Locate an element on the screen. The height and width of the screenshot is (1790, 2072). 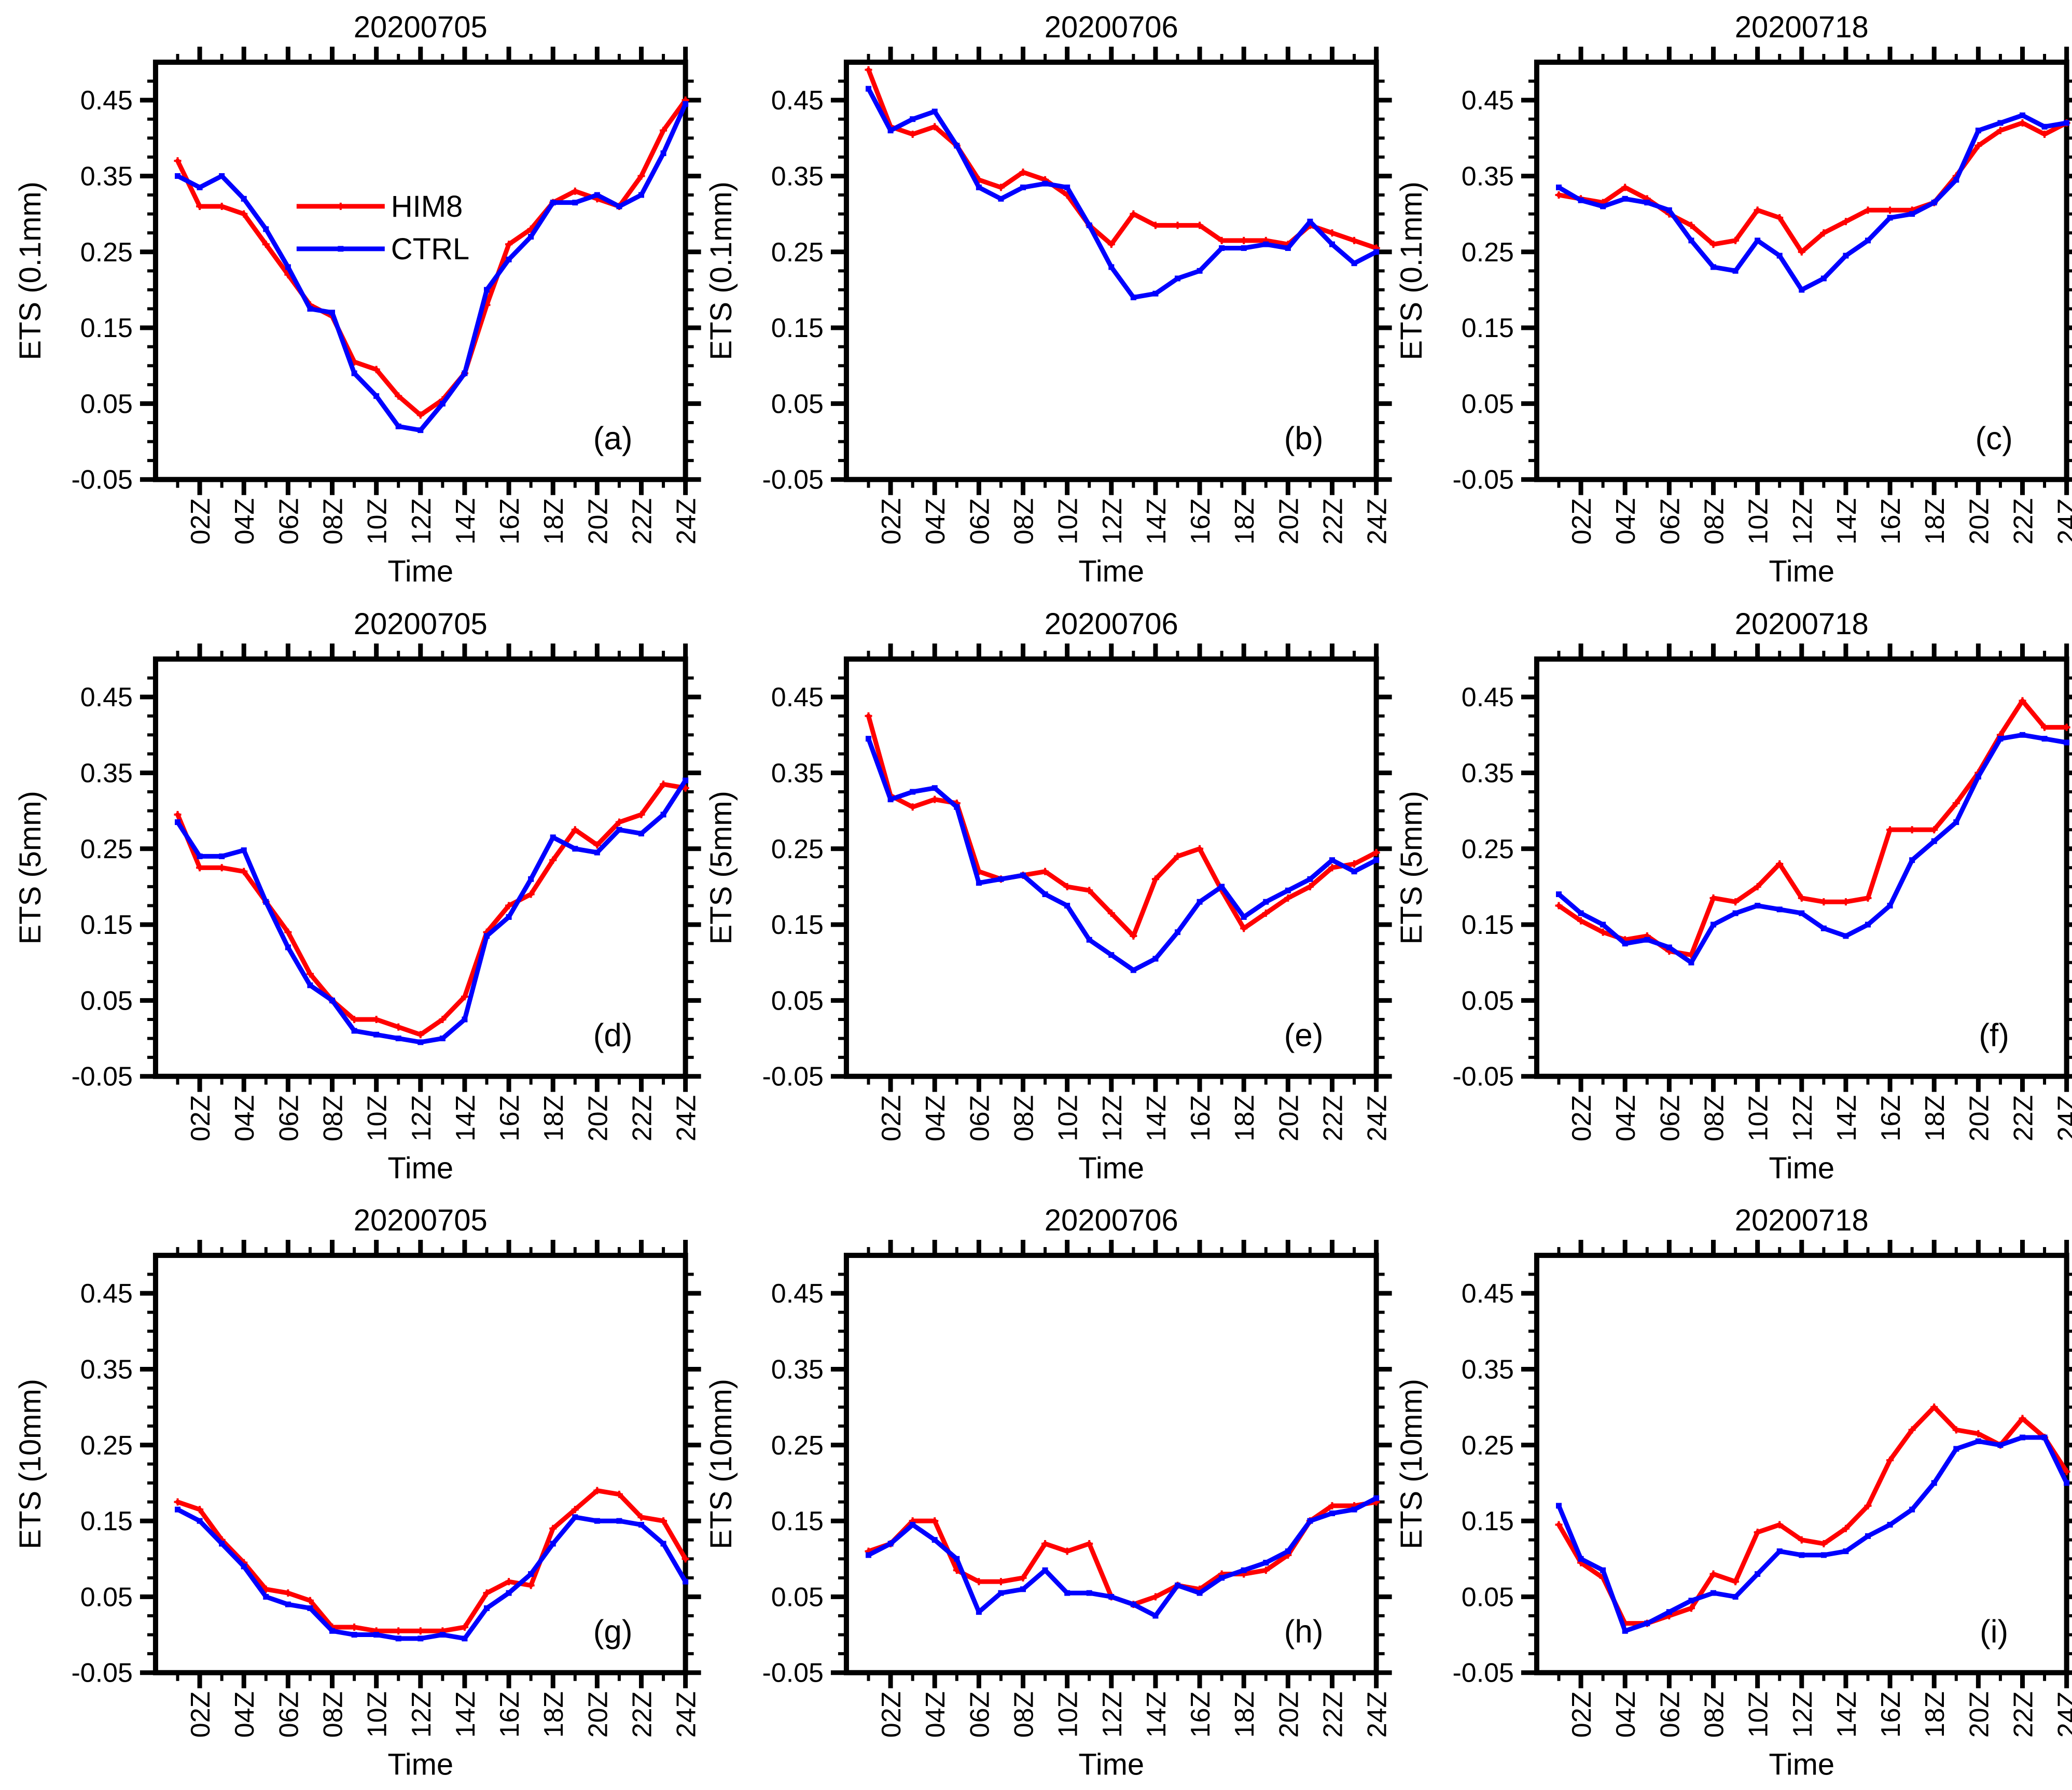
x-tick-label: 12Z is located at coordinates (422, 1714).